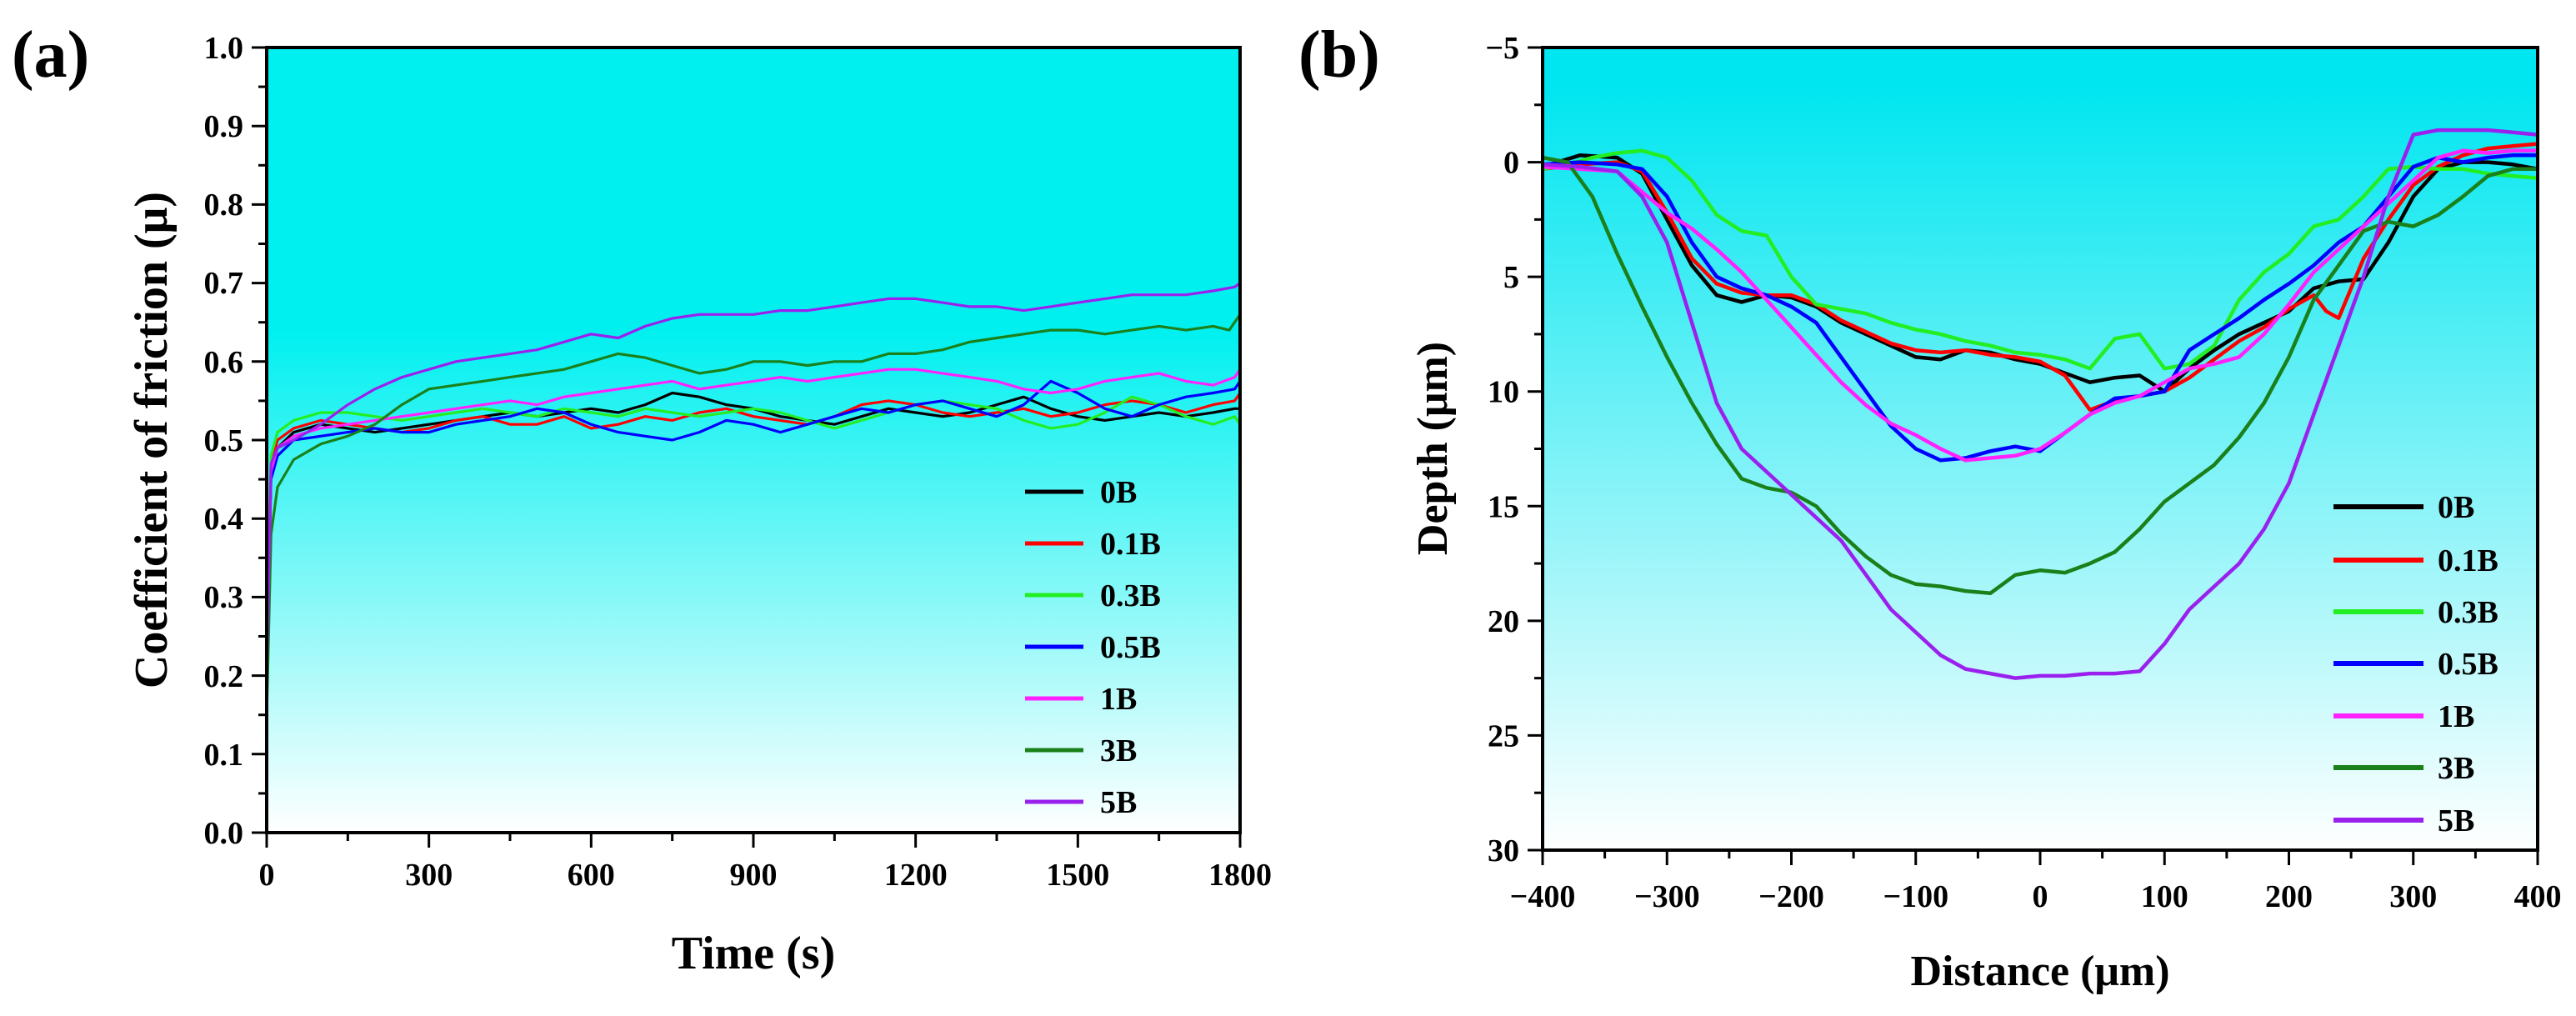  What do you see at coordinates (429, 876) in the screenshot?
I see `panel-a-x-tick-label: 300` at bounding box center [429, 876].